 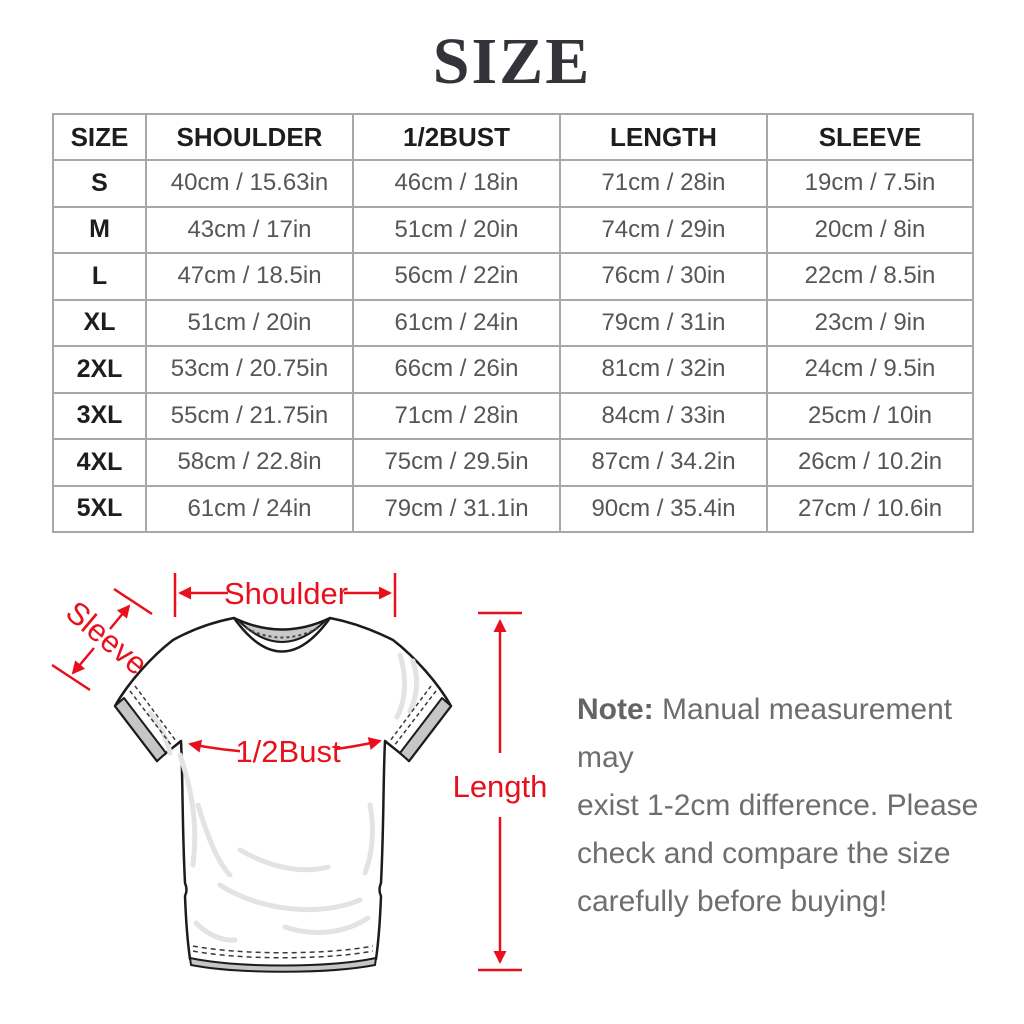 I want to click on measurement-cell: 75cm / 29.5in, so click(x=456, y=462).